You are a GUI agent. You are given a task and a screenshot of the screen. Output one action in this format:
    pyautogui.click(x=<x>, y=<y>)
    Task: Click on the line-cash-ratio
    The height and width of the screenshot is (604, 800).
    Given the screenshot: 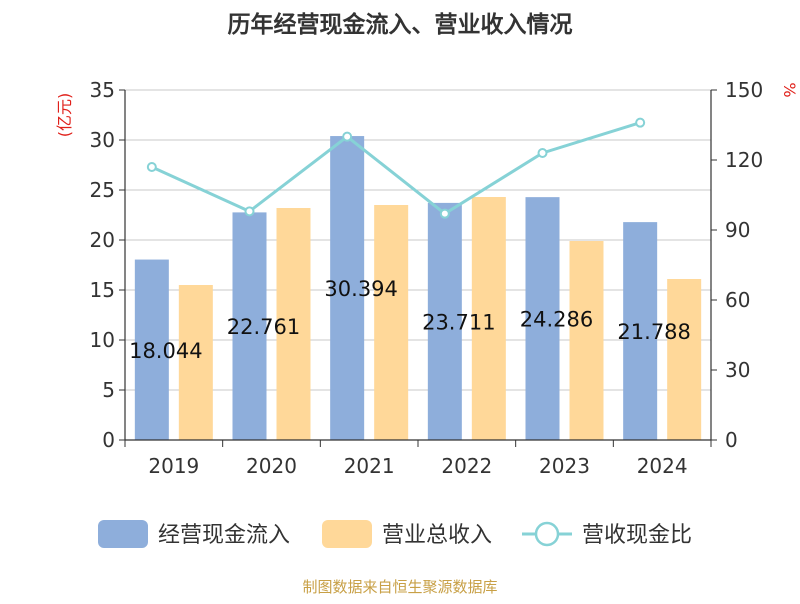 What is the action you would take?
    pyautogui.click(x=396, y=168)
    